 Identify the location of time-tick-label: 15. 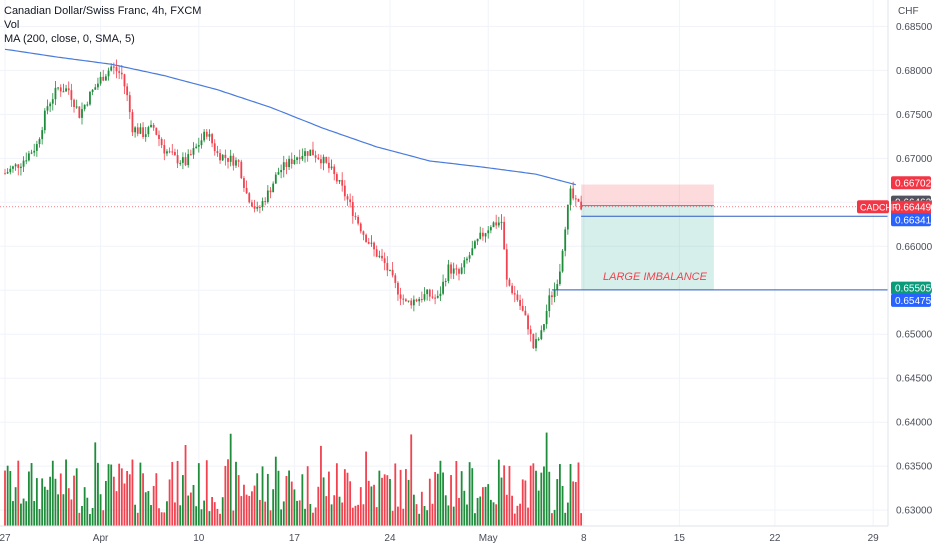
(680, 538).